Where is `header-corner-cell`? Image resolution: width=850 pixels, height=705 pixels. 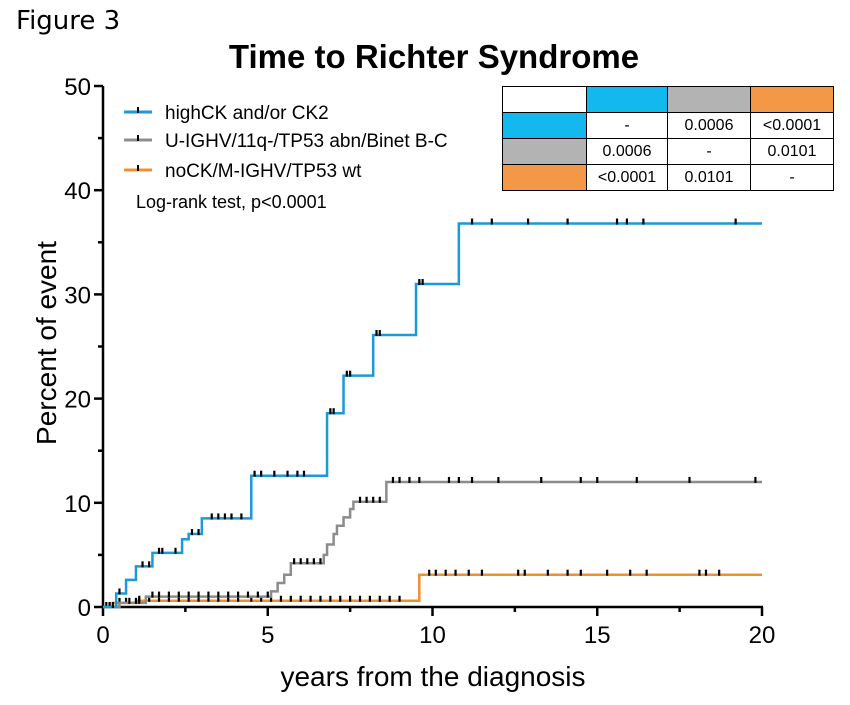
header-corner-cell is located at coordinates (544, 99).